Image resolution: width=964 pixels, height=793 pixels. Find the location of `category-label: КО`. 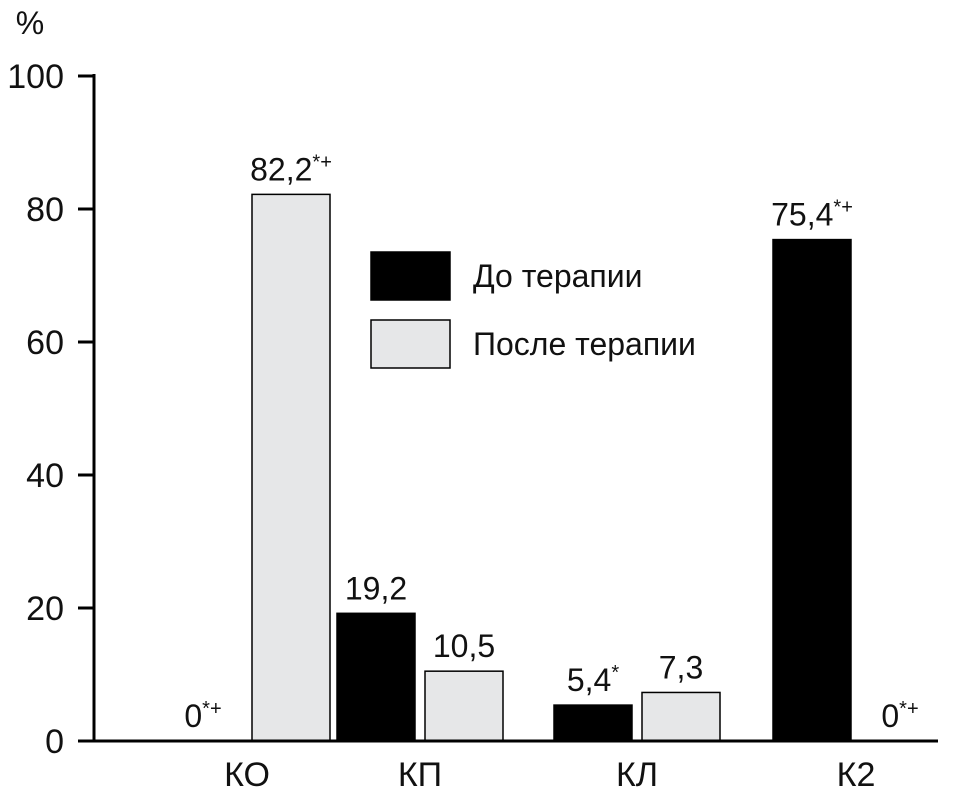

category-label: КО is located at coordinates (247, 774).